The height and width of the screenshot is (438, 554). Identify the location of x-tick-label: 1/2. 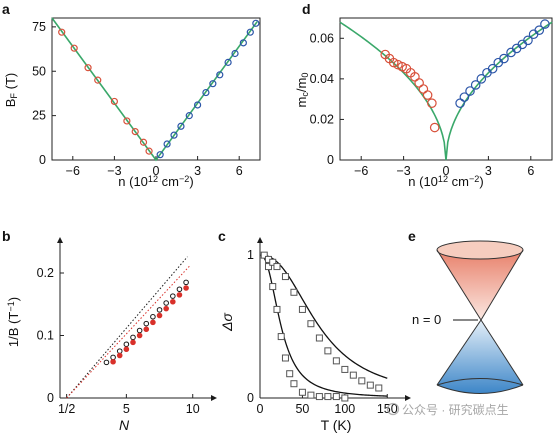
(66, 409).